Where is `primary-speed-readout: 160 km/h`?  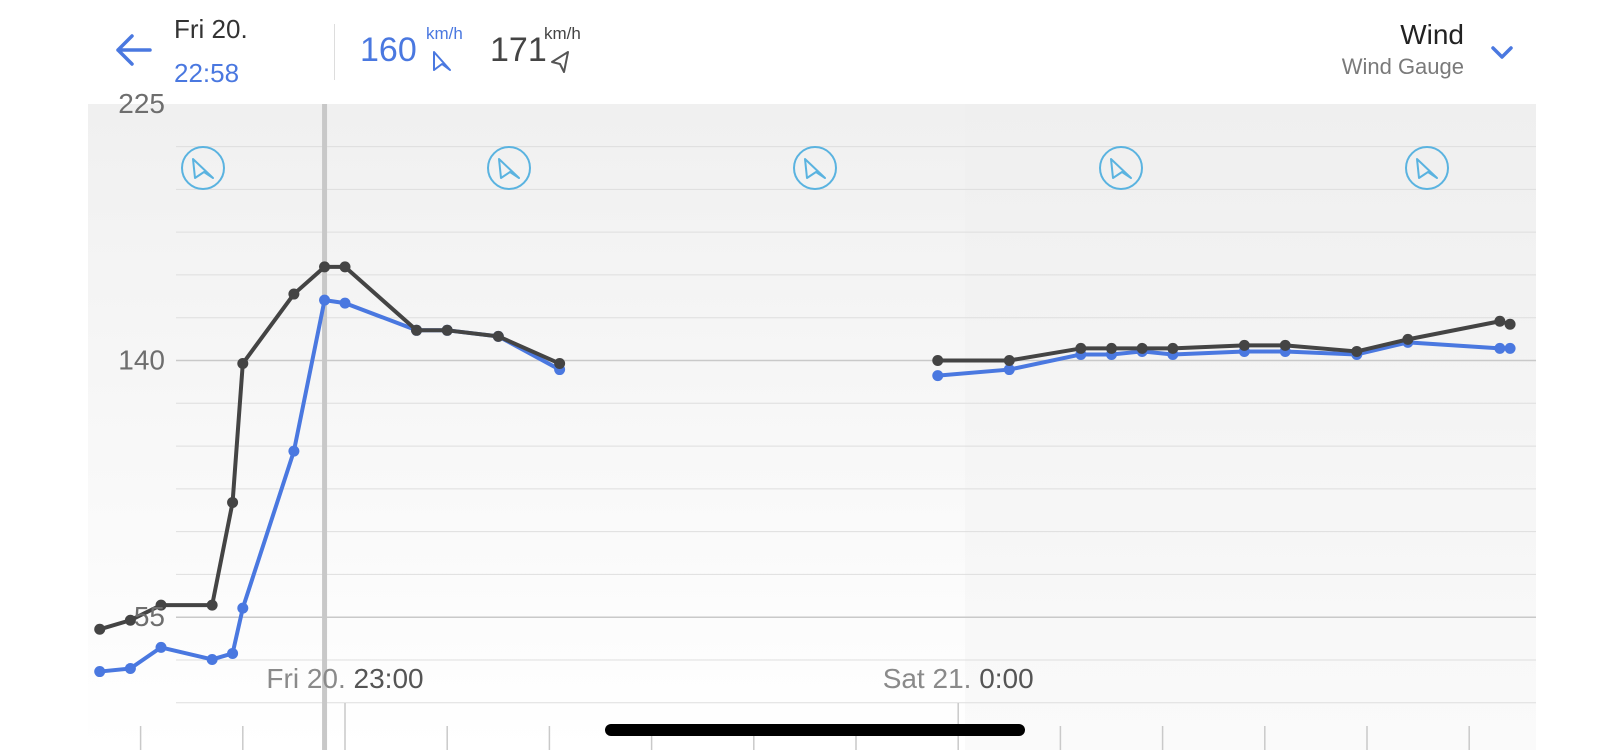 primary-speed-readout: 160 km/h is located at coordinates (415, 52).